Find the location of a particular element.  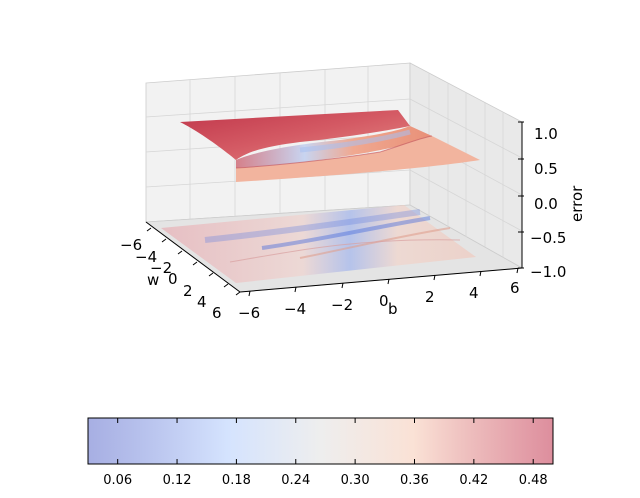

colorbar: 0.06 0.12 0.18 0.24 0.30 0.36 0.42 0.48 is located at coordinates (320, 452).